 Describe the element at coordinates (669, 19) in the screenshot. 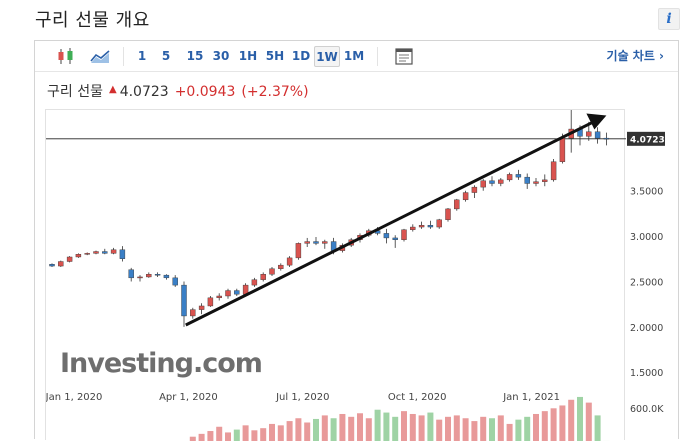

I see `info-icon: i` at that location.